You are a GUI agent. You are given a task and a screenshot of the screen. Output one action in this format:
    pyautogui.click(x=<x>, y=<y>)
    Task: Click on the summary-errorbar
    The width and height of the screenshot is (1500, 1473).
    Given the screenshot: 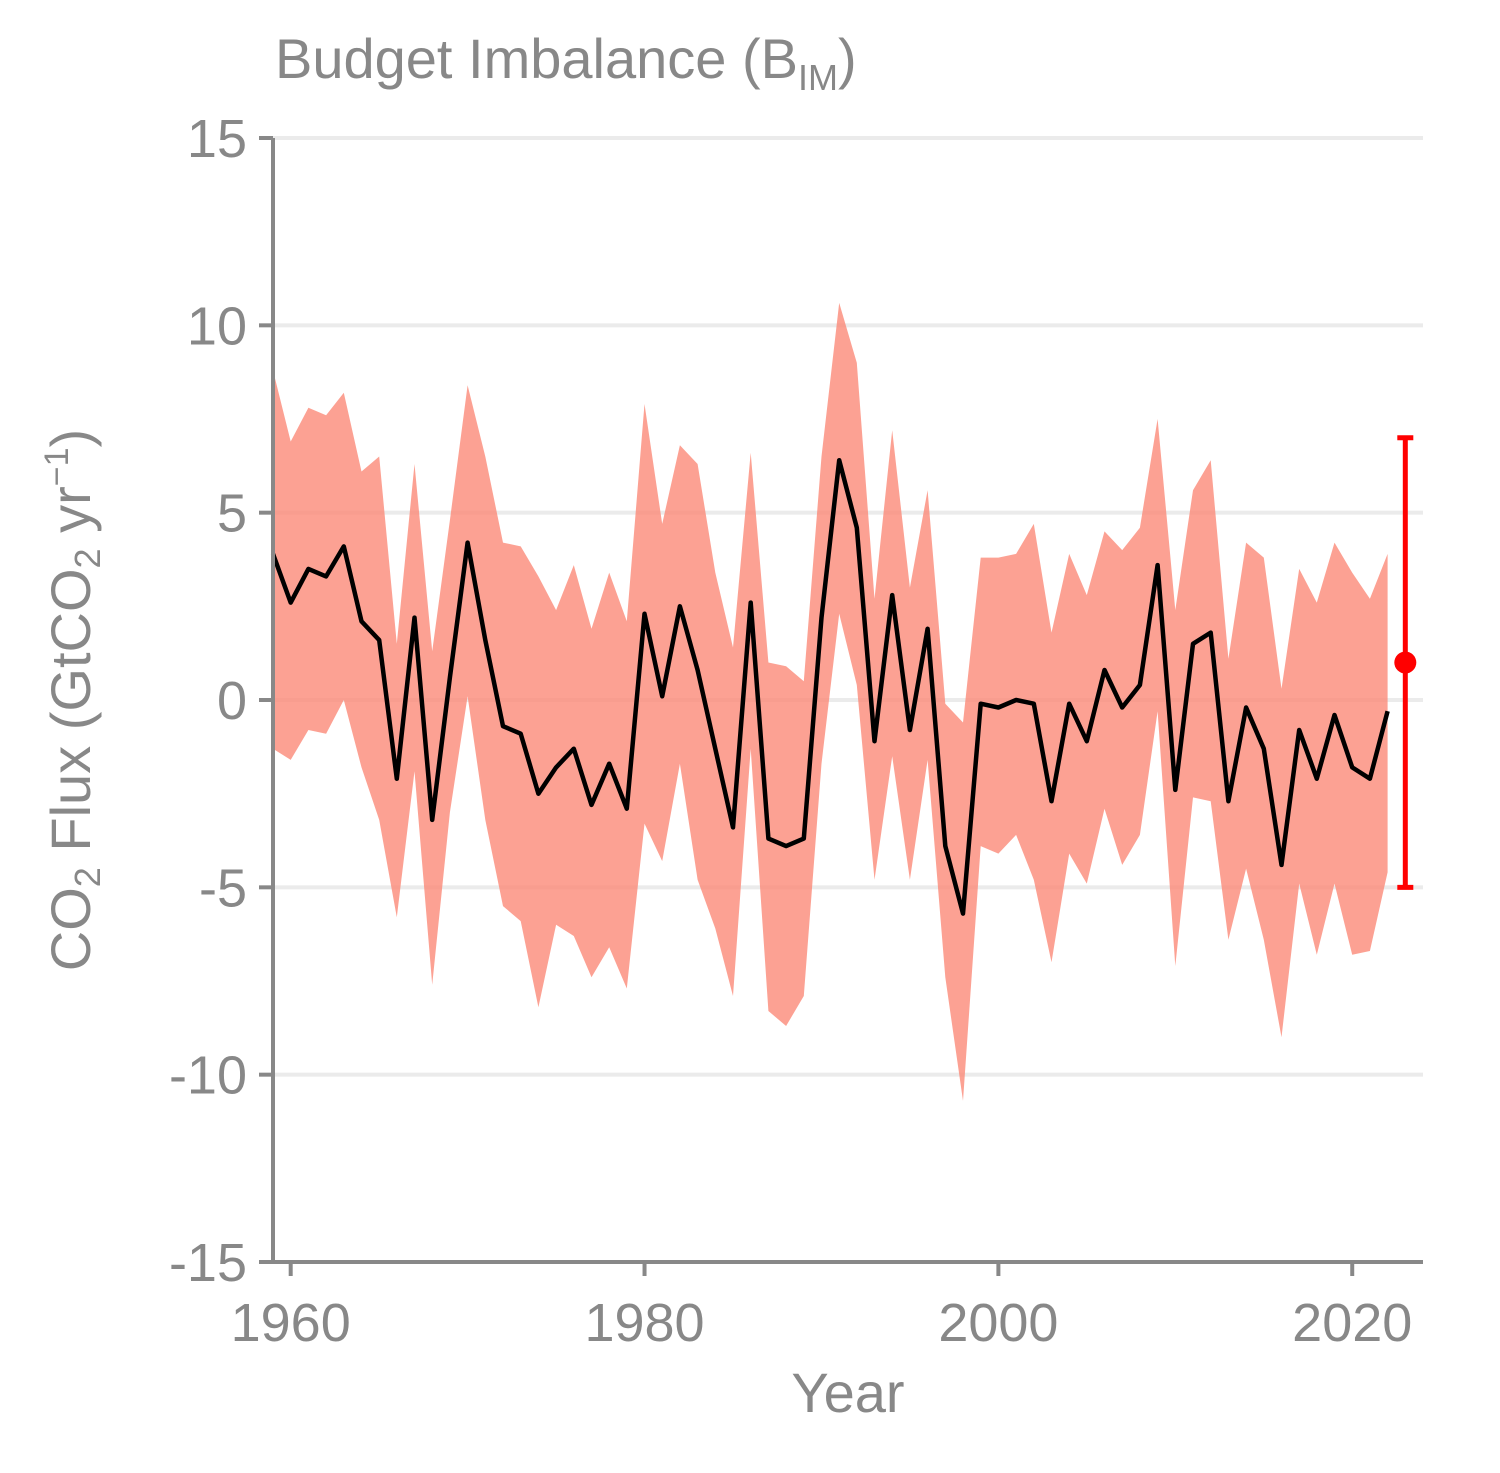 What is the action you would take?
    pyautogui.click(x=1405, y=662)
    